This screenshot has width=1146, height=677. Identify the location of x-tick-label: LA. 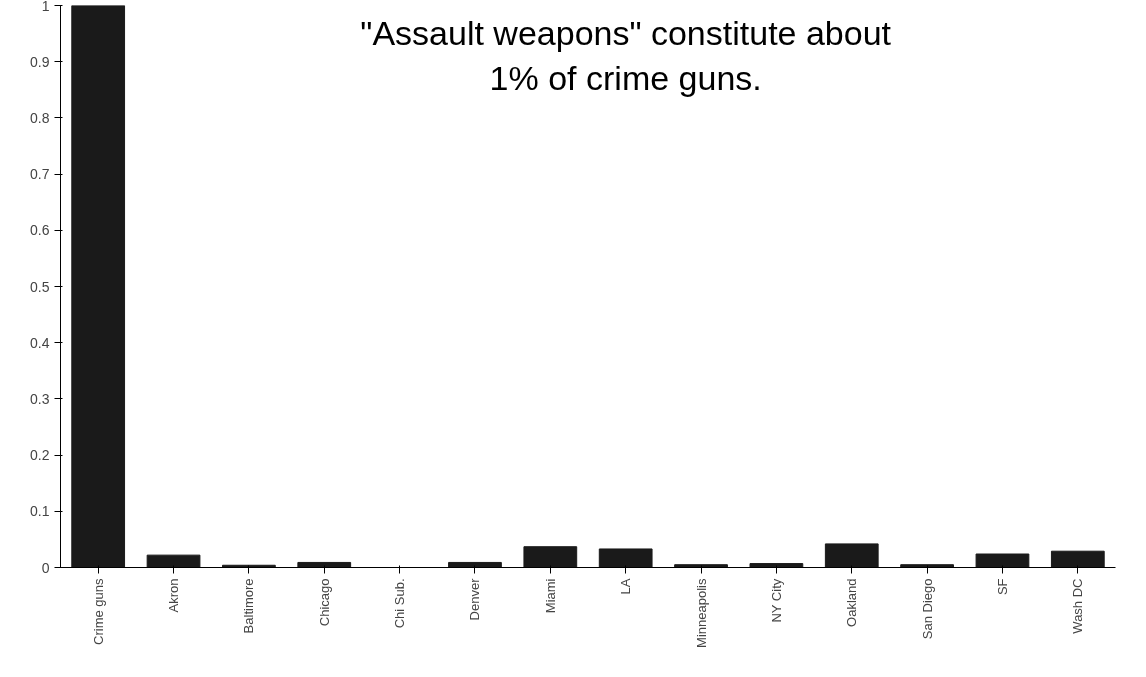
(626, 586).